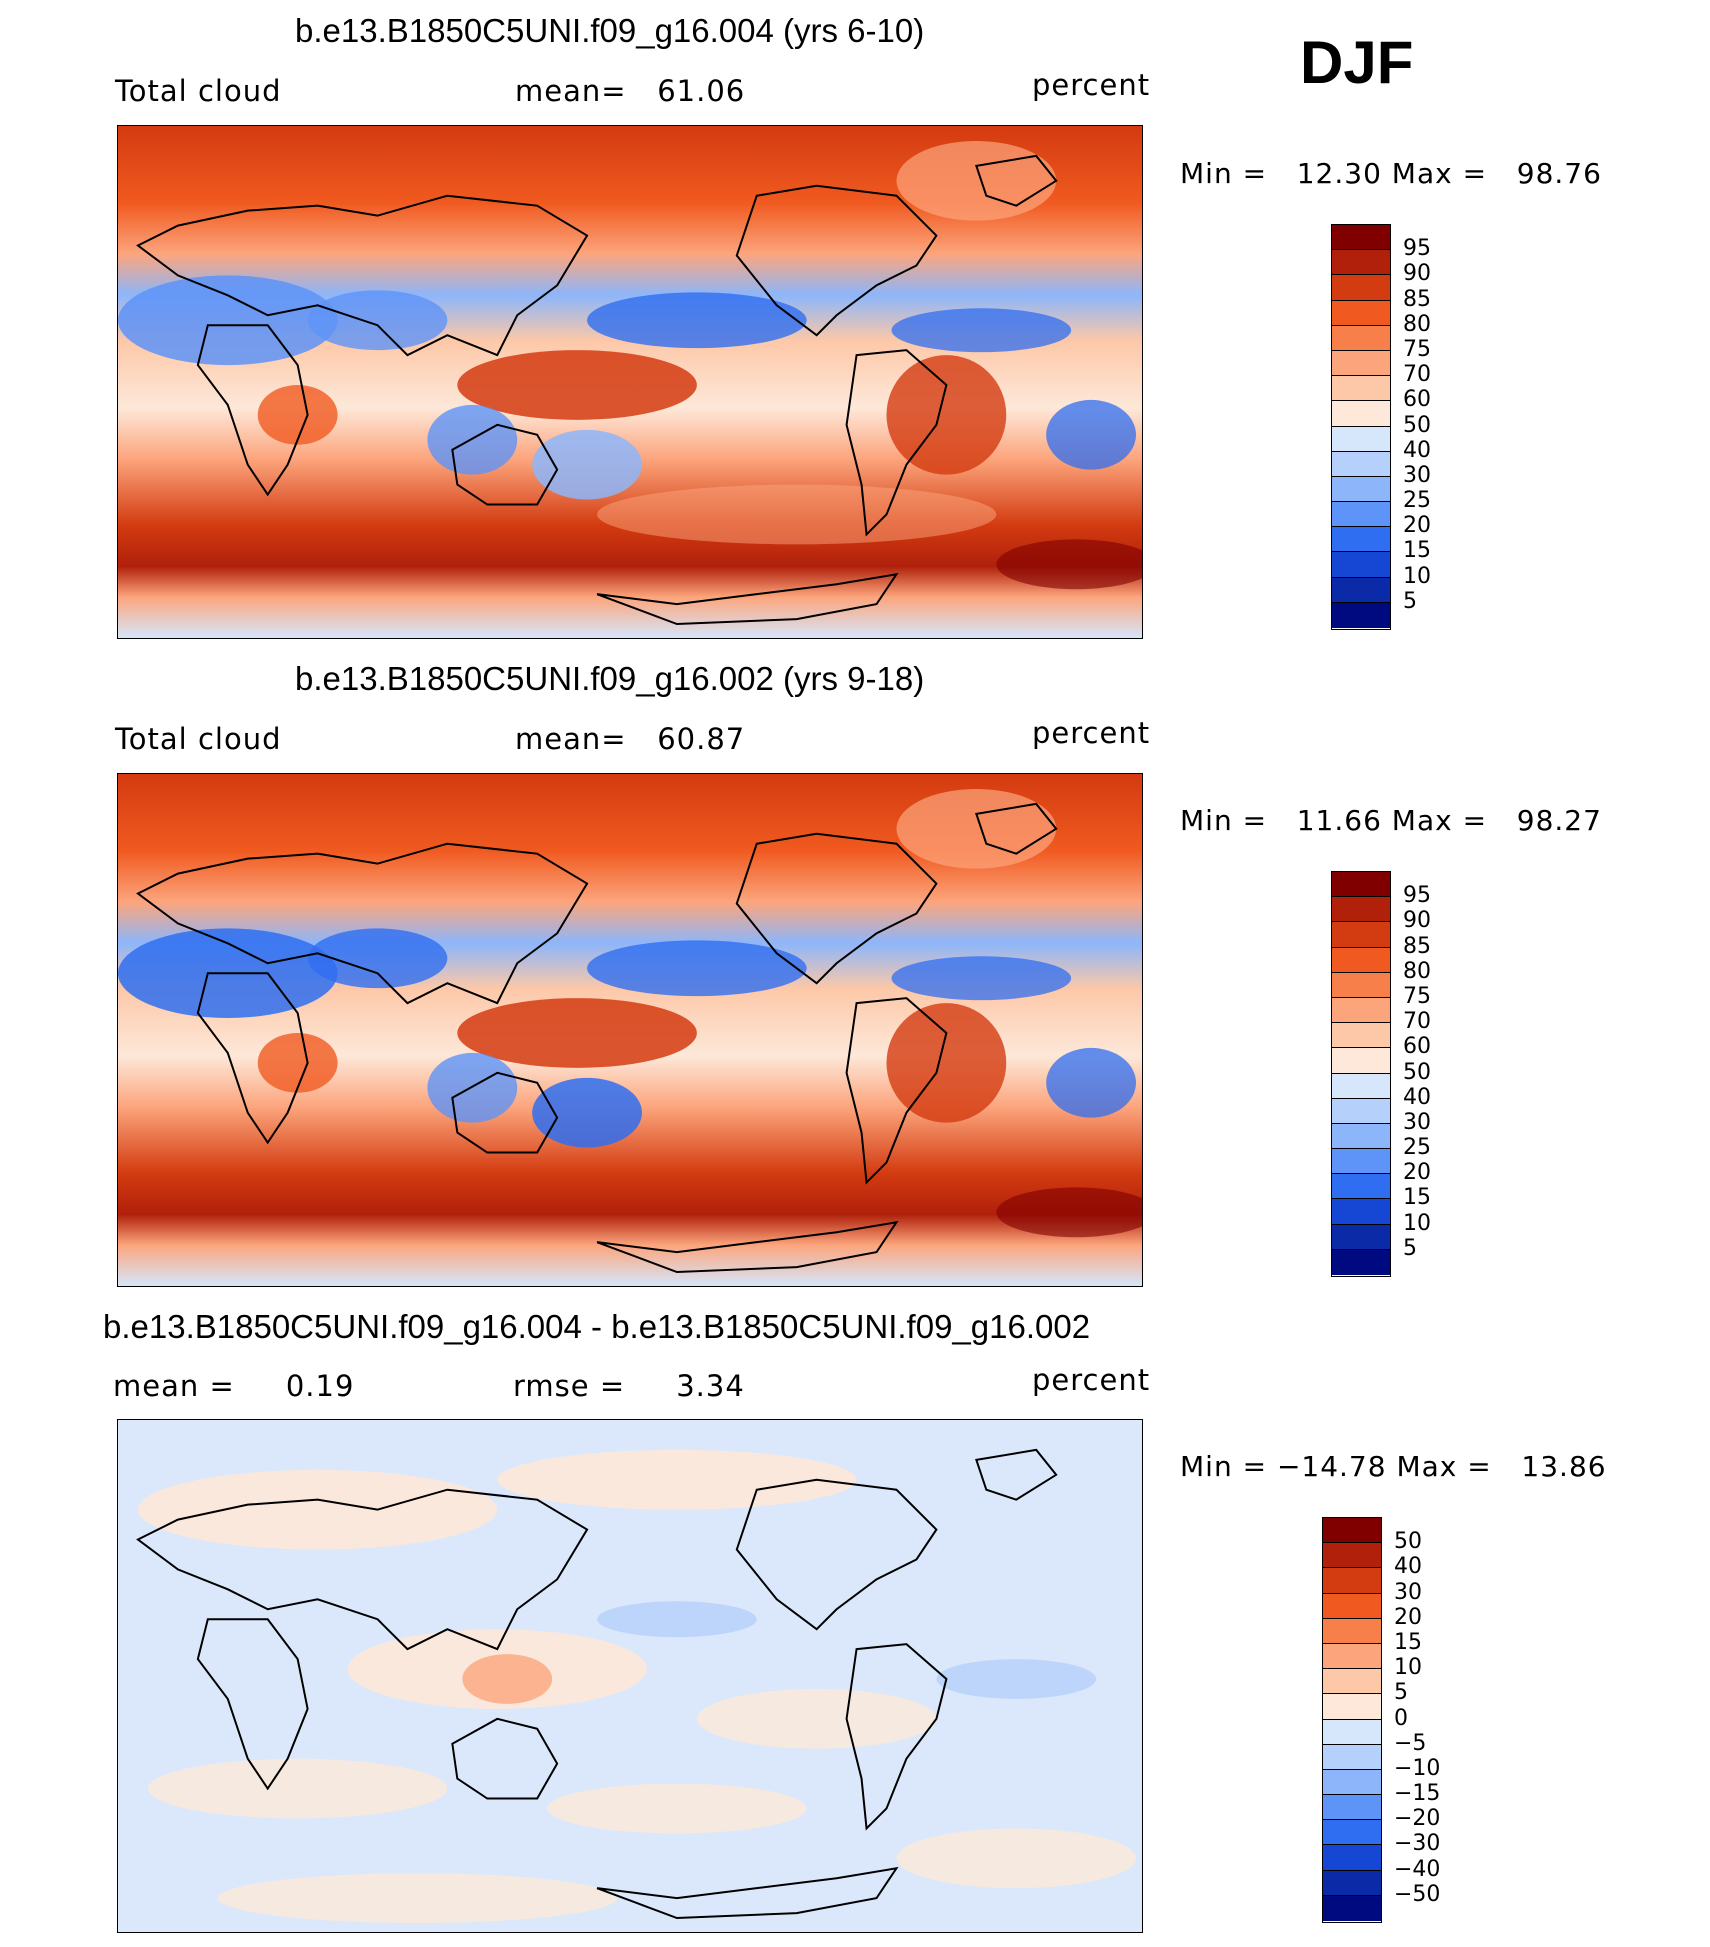 The width and height of the screenshot is (1710, 1947). I want to click on panel-1-mean-label: mean= 61.06, so click(630, 91).